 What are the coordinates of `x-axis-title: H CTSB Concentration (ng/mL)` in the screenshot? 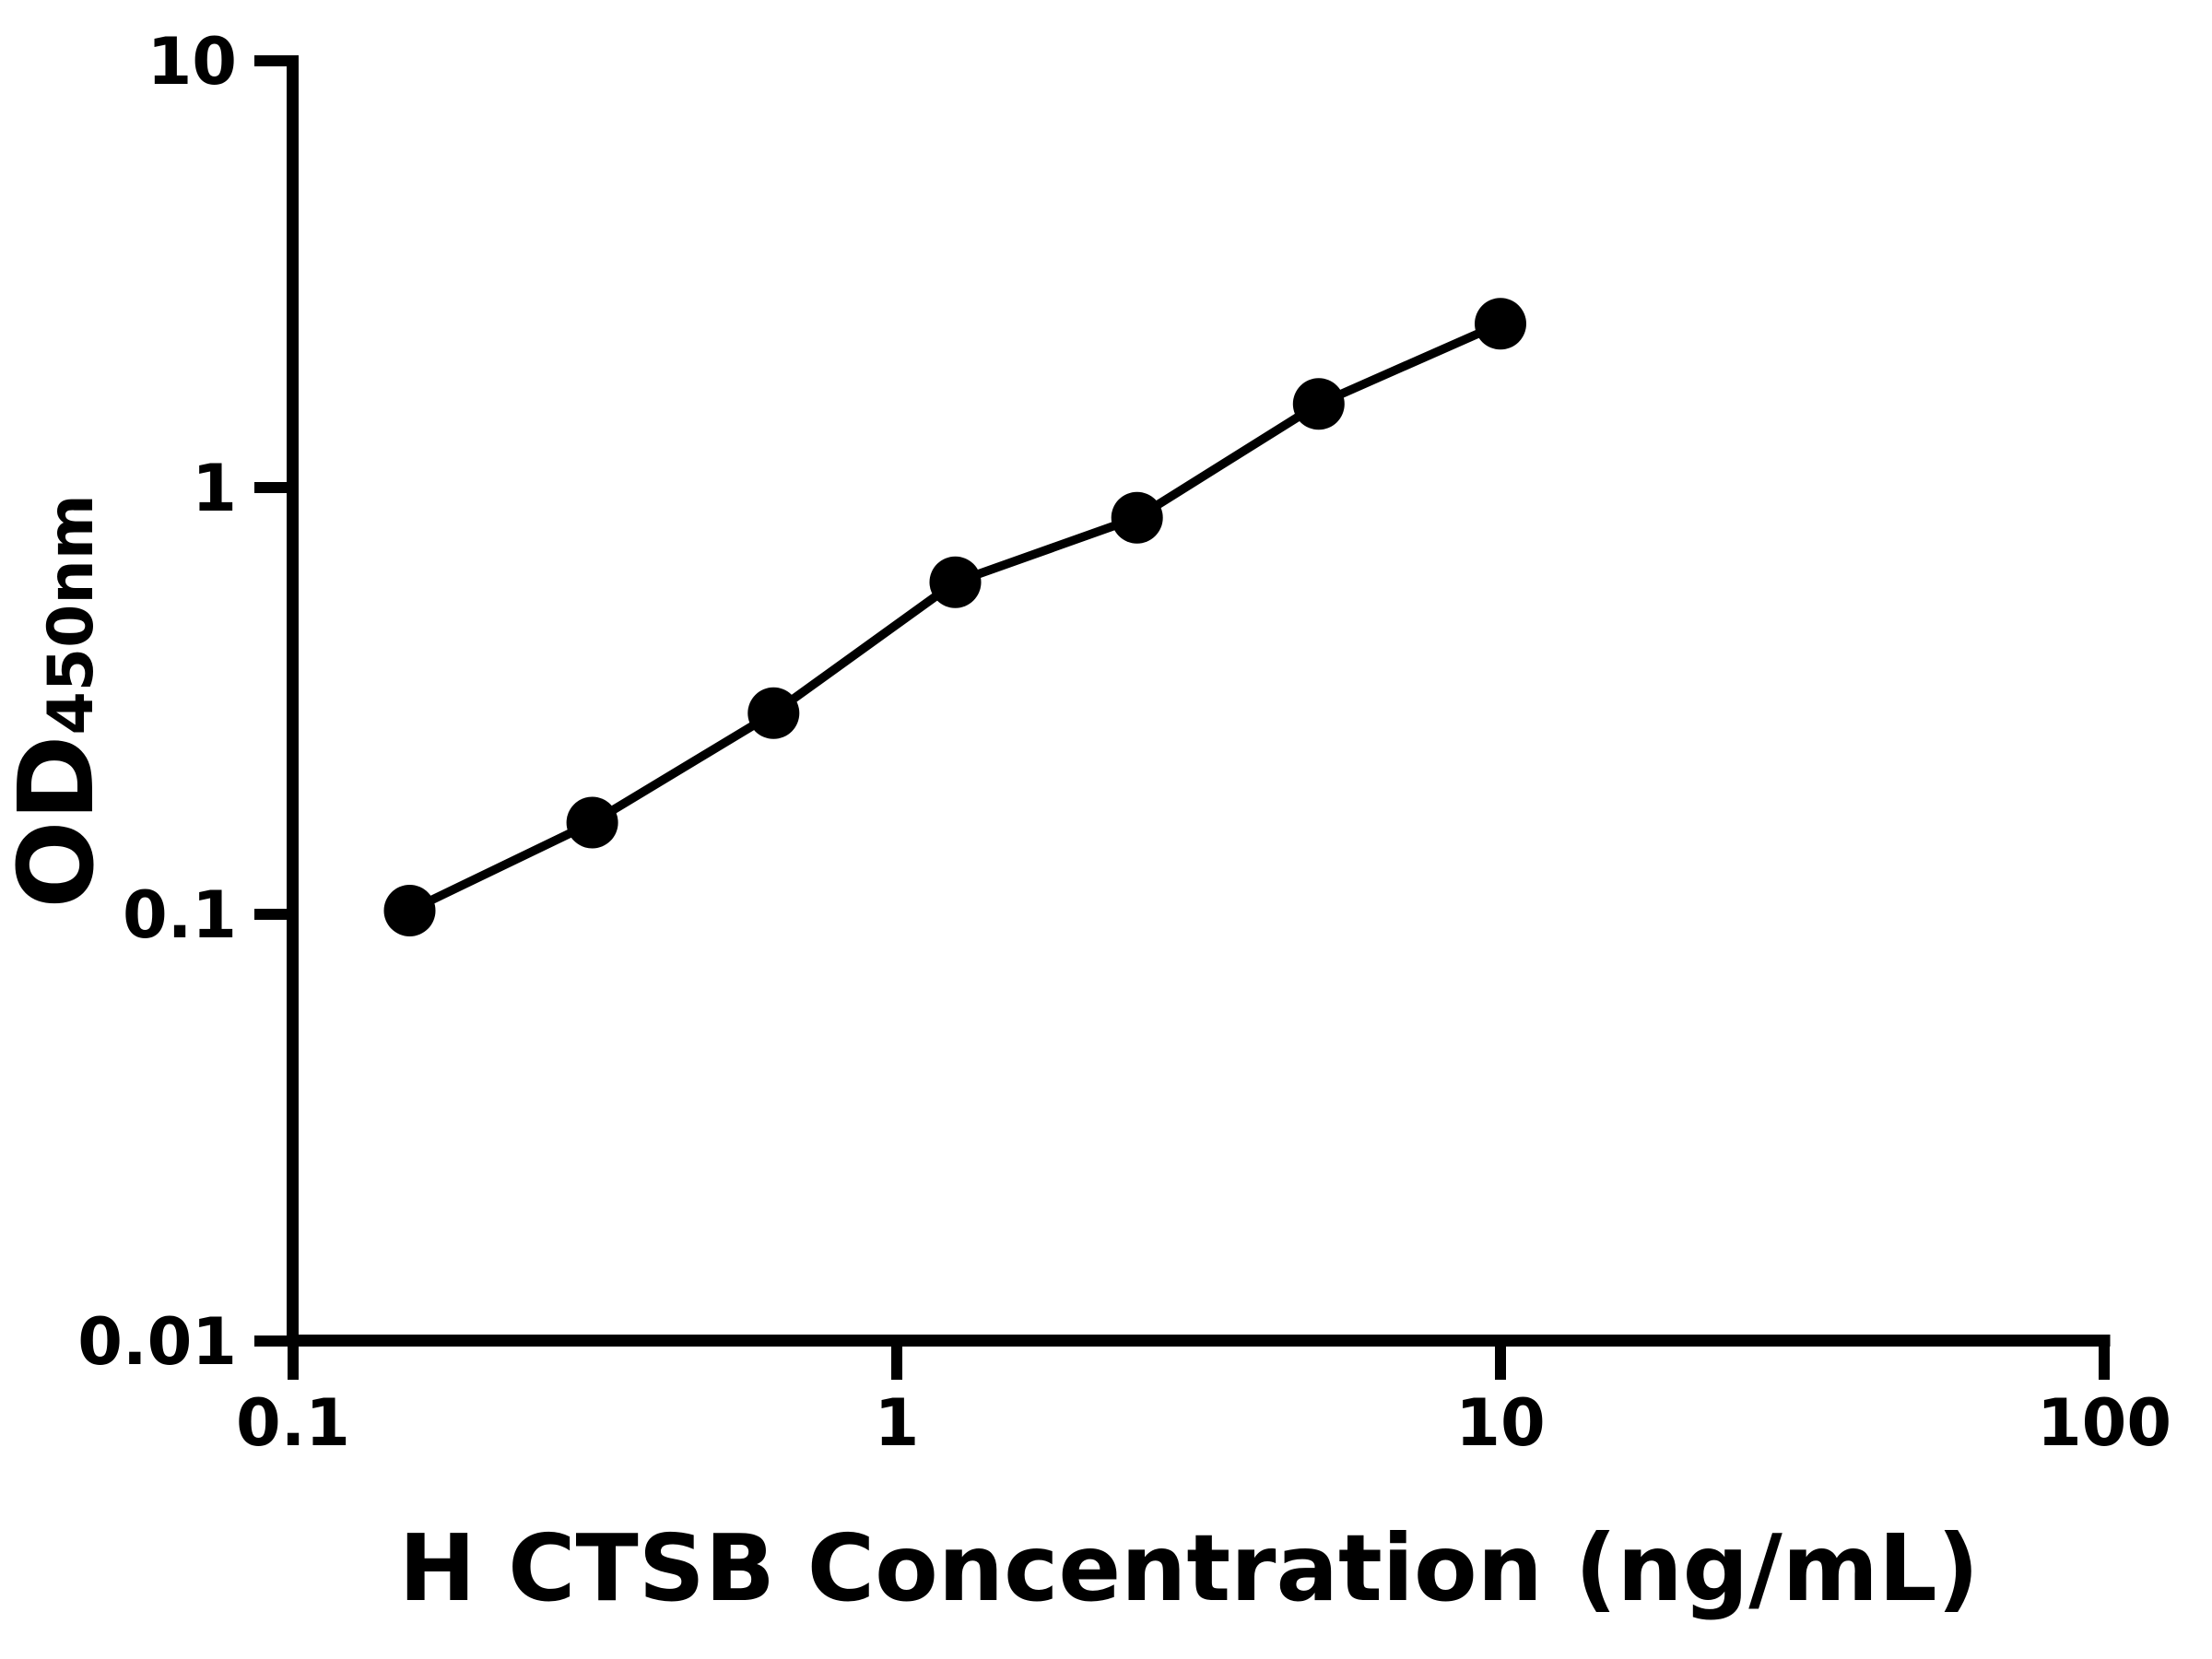 It's located at (1189, 1568).